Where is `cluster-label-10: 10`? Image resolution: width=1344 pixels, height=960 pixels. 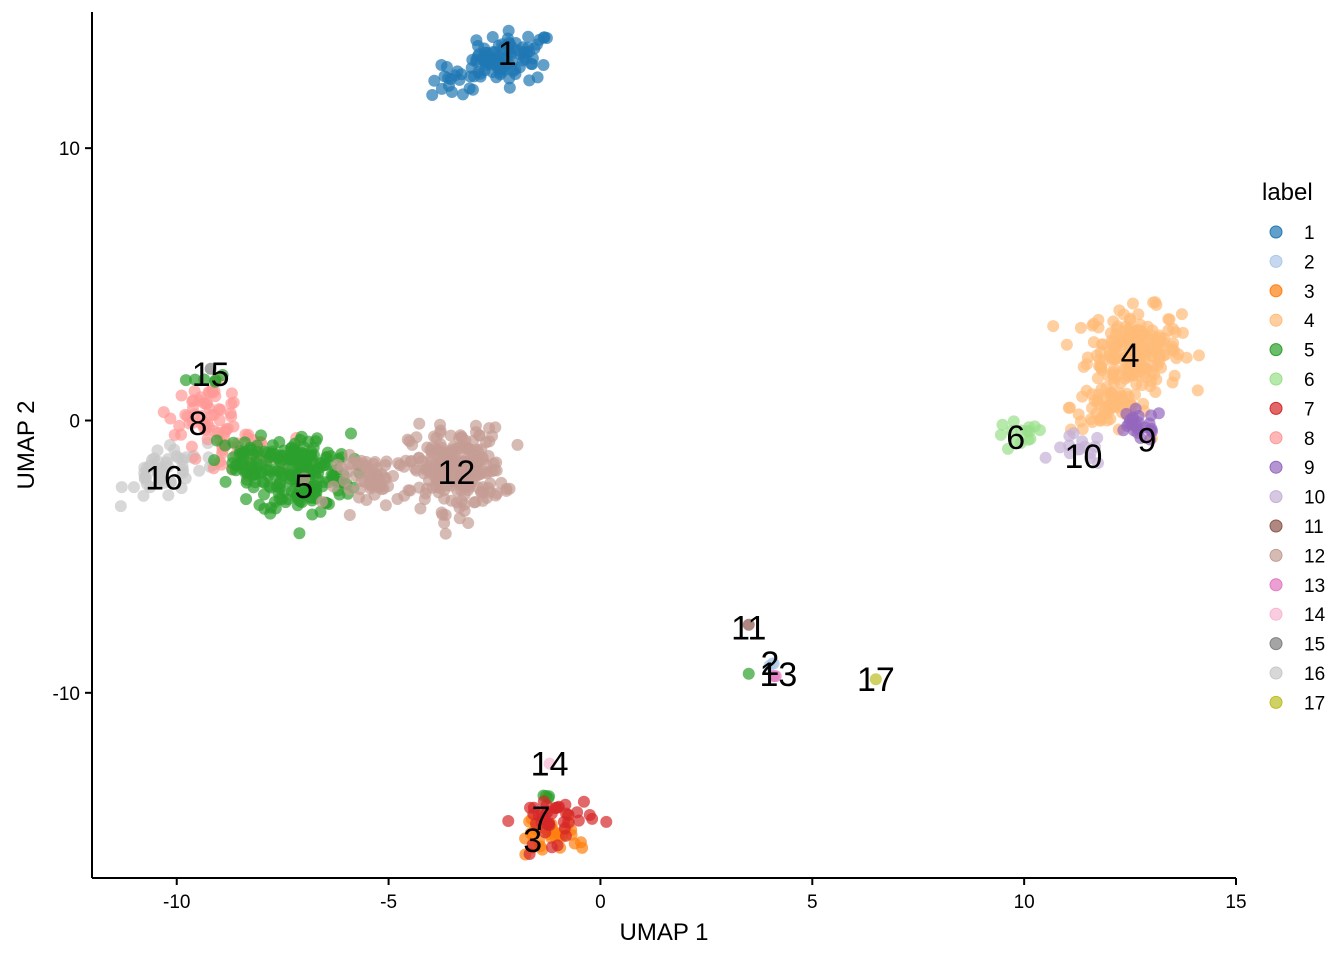 cluster-label-10: 10 is located at coordinates (1084, 457).